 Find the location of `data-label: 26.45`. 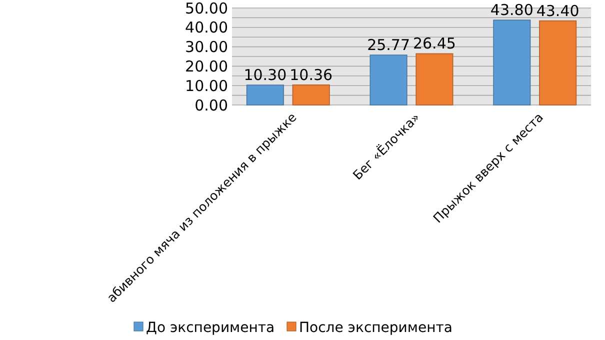

data-label: 26.45 is located at coordinates (434, 43).